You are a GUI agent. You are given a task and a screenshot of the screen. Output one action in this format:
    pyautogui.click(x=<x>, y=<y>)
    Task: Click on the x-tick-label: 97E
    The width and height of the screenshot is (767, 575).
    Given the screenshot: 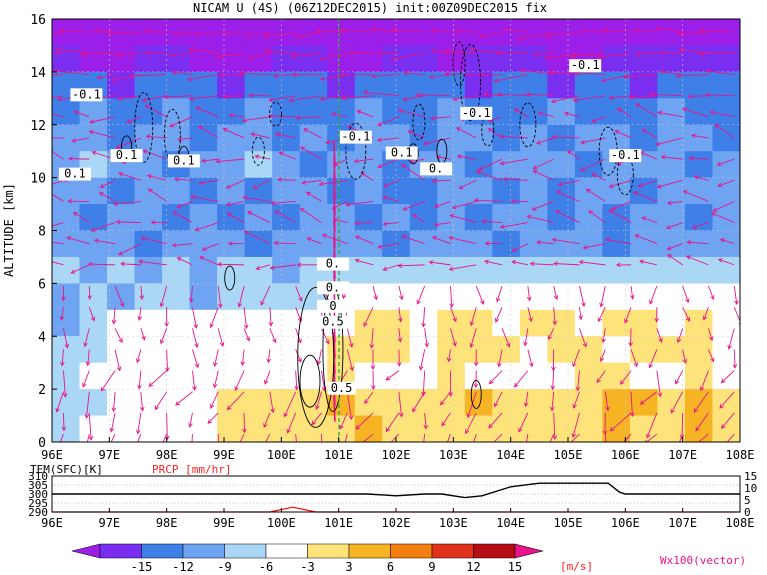 What is the action you would take?
    pyautogui.click(x=109, y=455)
    